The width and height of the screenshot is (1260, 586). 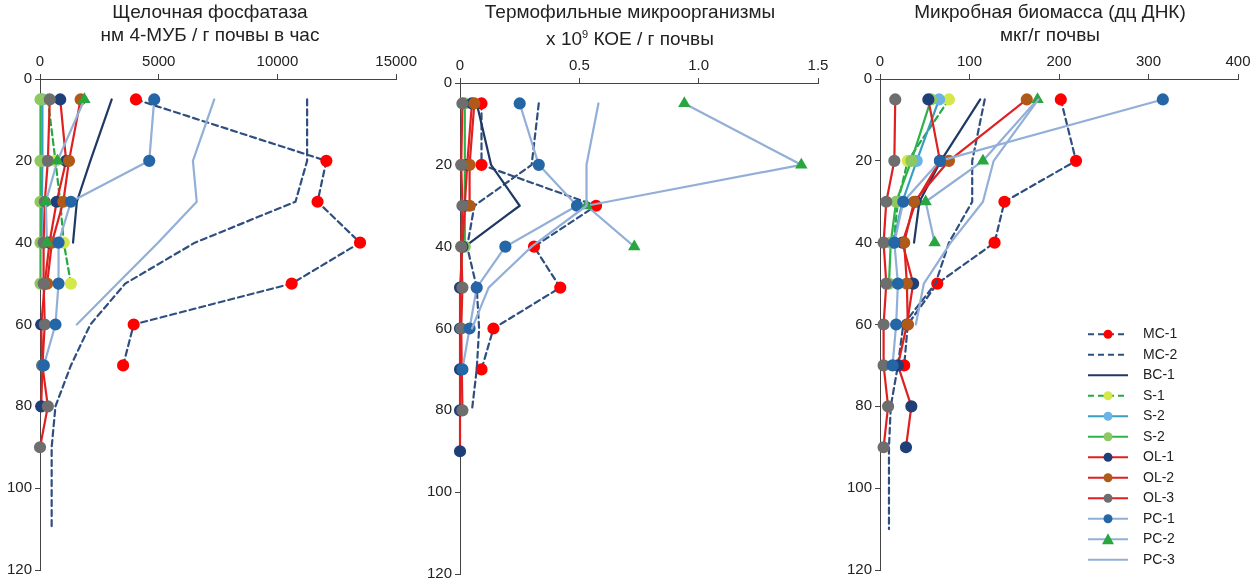 I want to click on legend-label: S-1, so click(x=1154, y=394).